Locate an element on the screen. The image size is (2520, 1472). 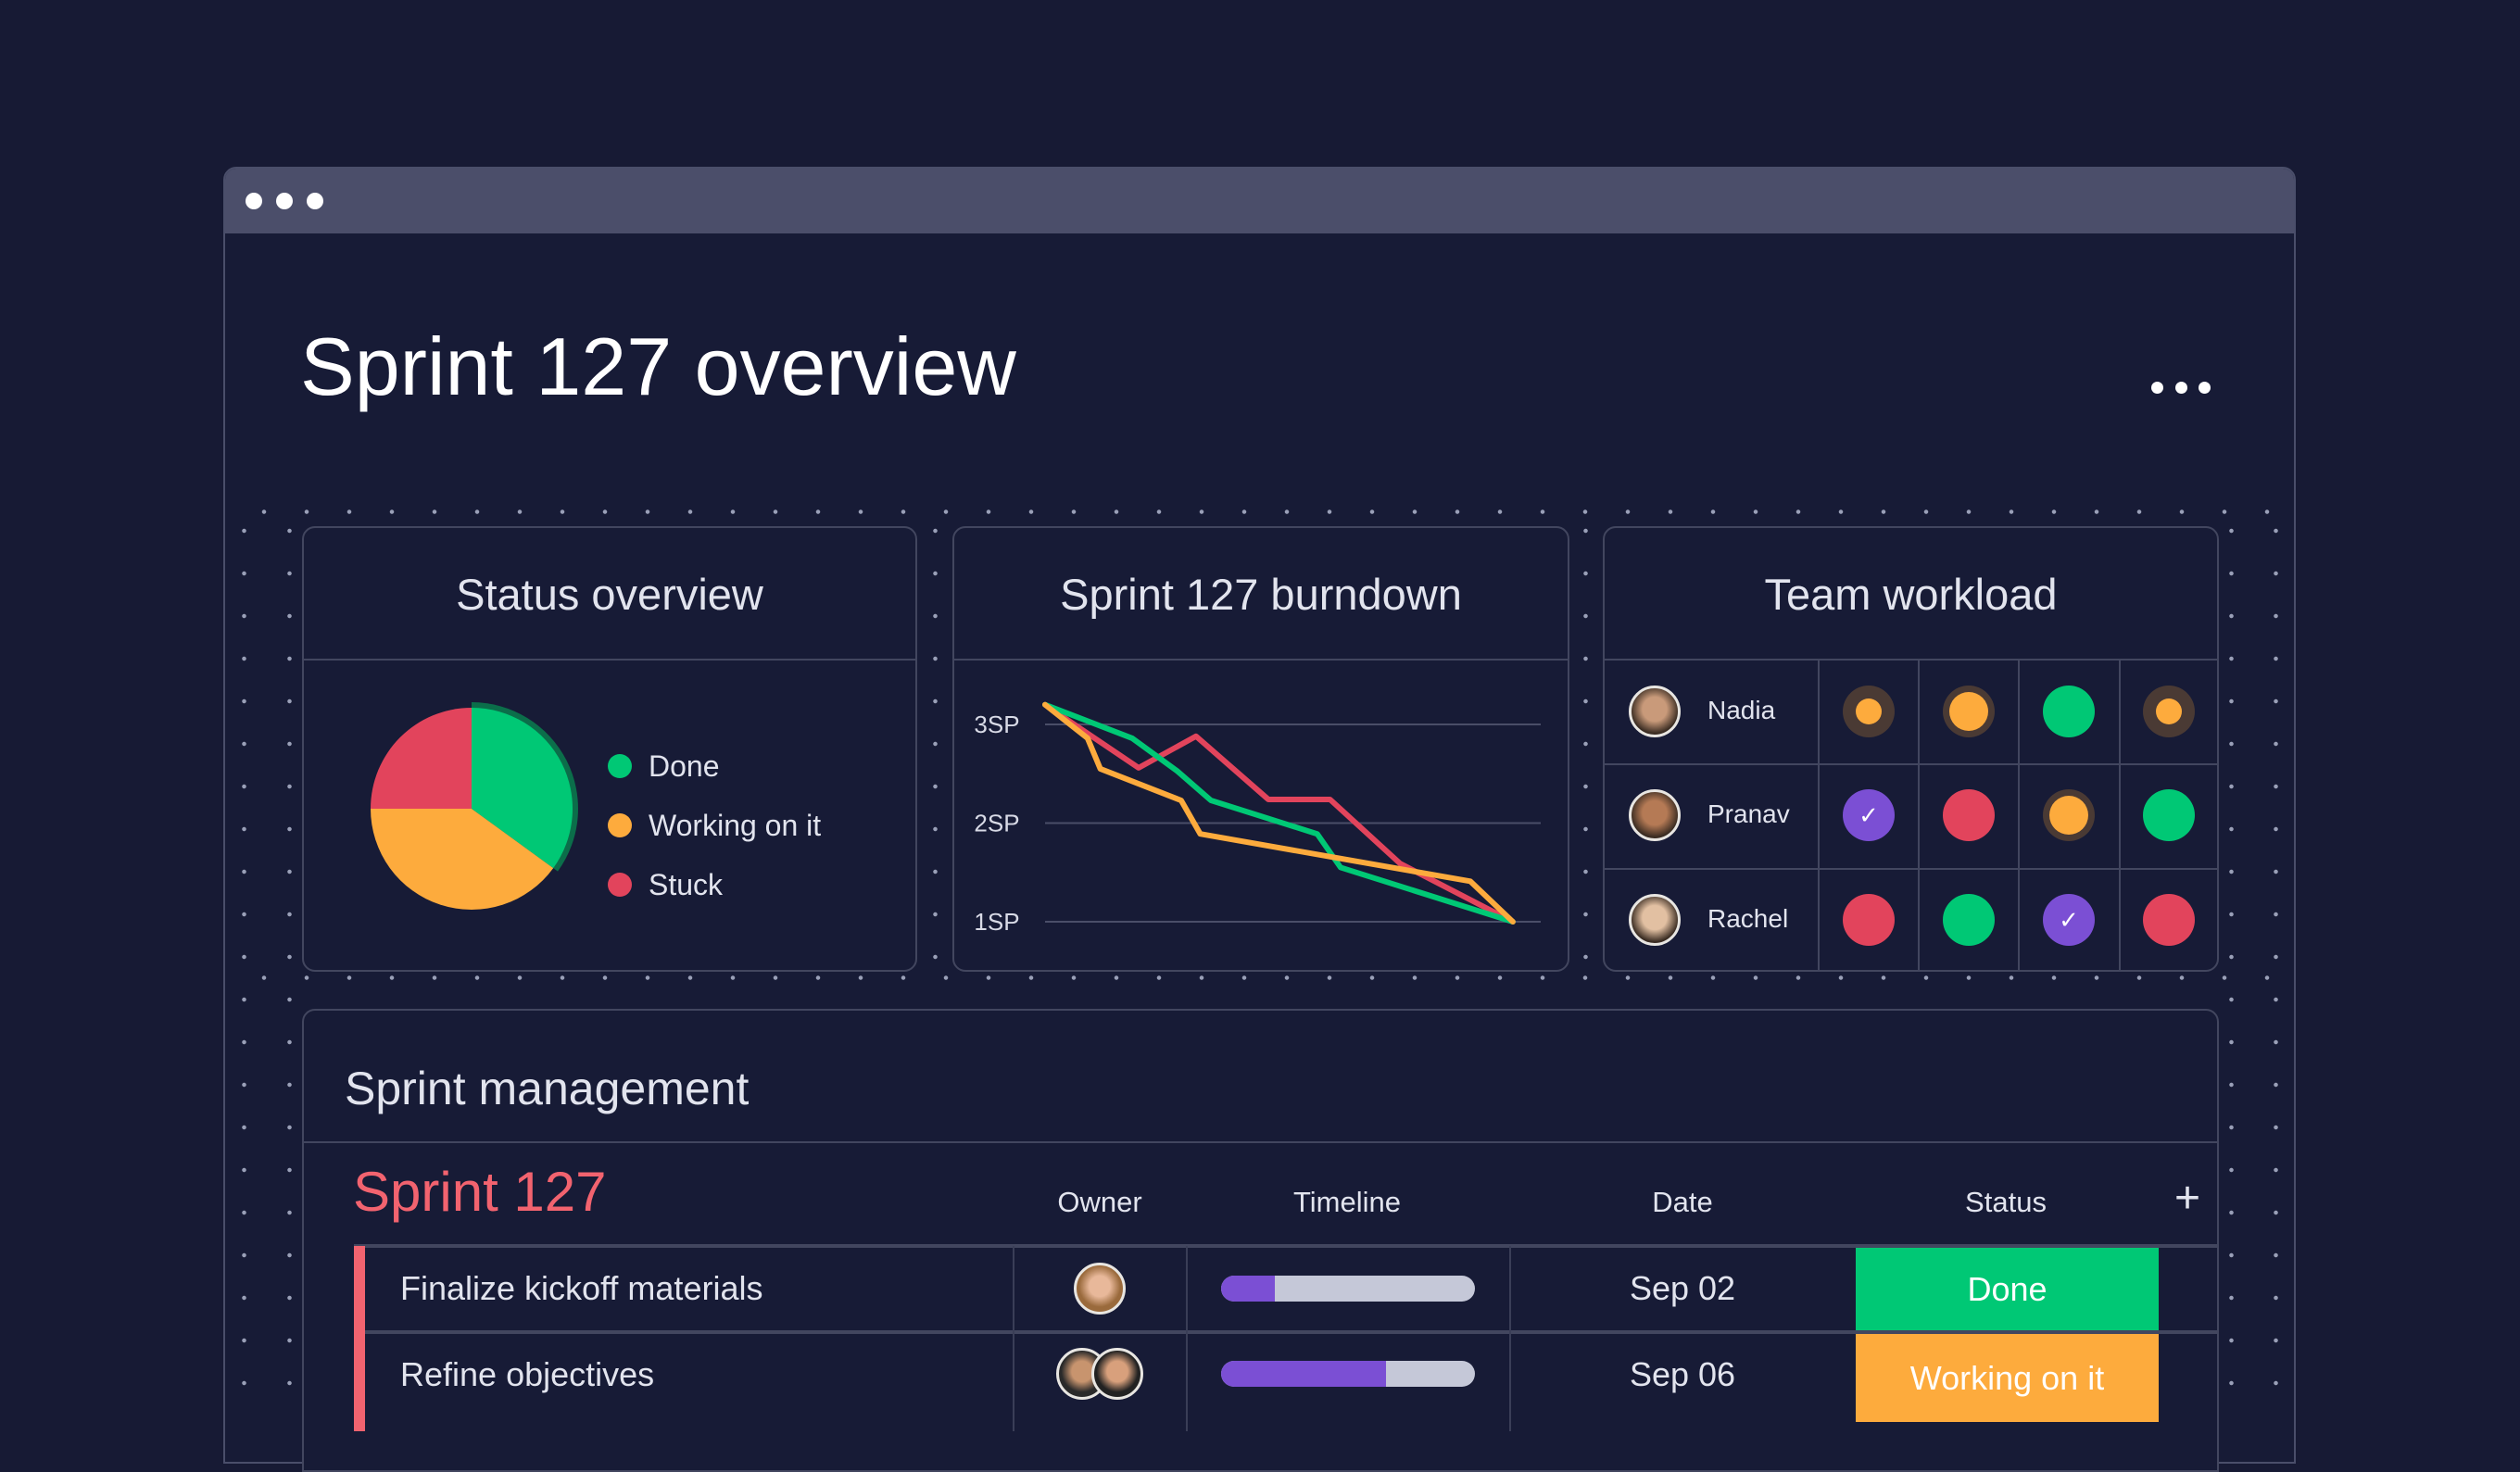
y-tick-label: 1SP is located at coordinates (996, 922).